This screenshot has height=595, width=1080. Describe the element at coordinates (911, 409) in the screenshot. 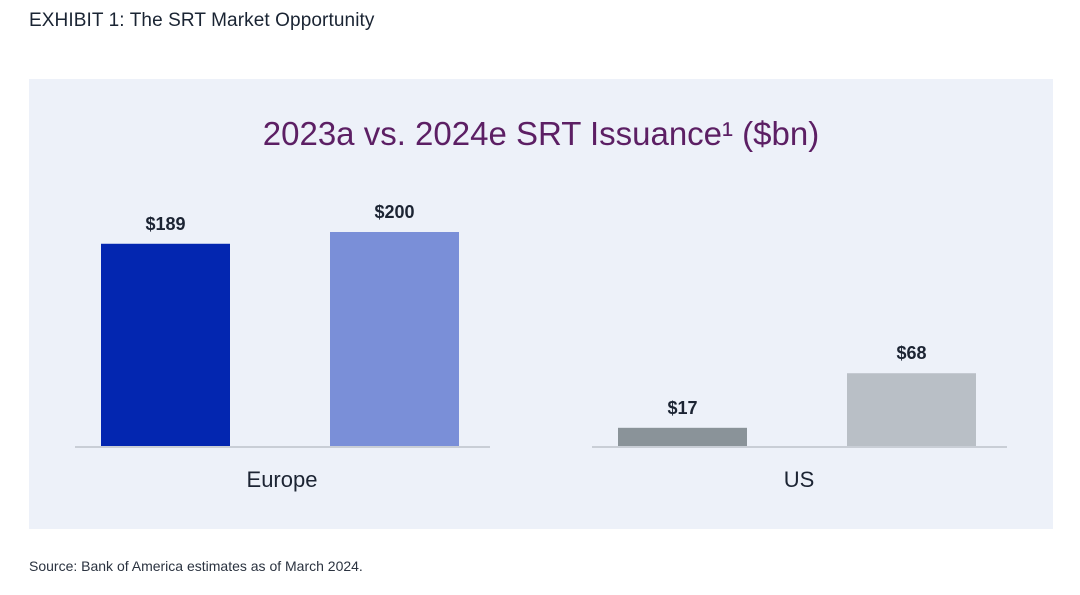

I see `bar-us-2024e` at that location.